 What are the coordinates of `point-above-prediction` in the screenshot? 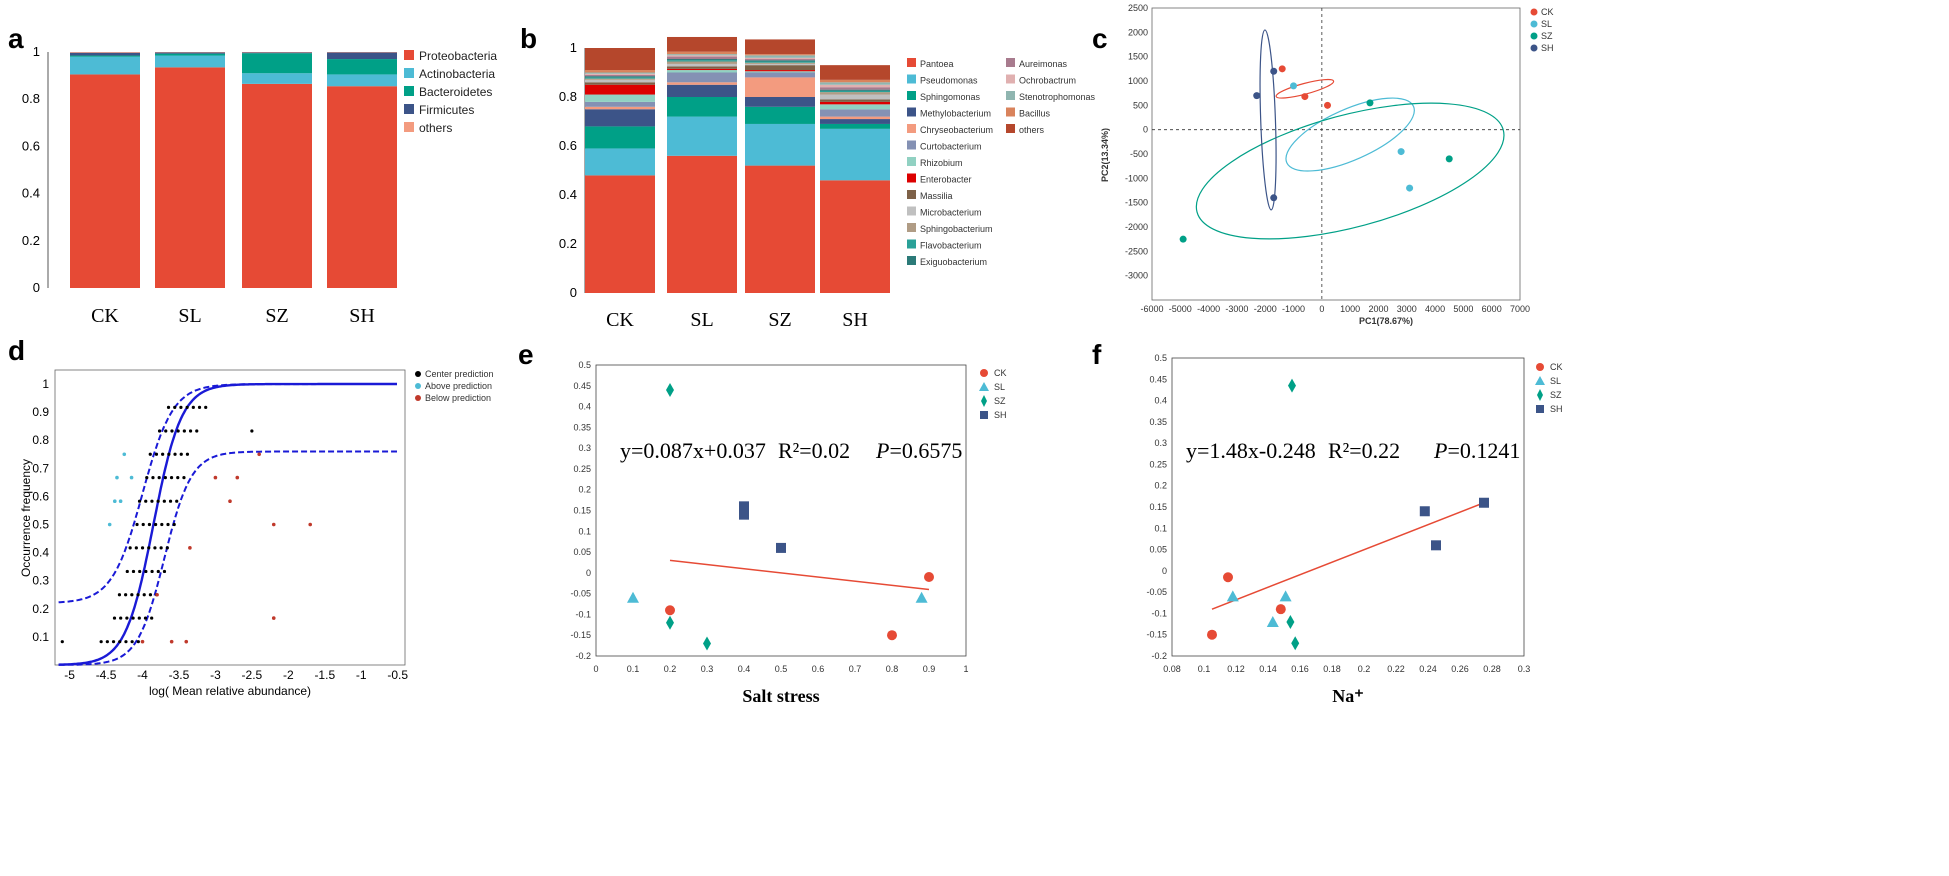 It's located at (131, 477).